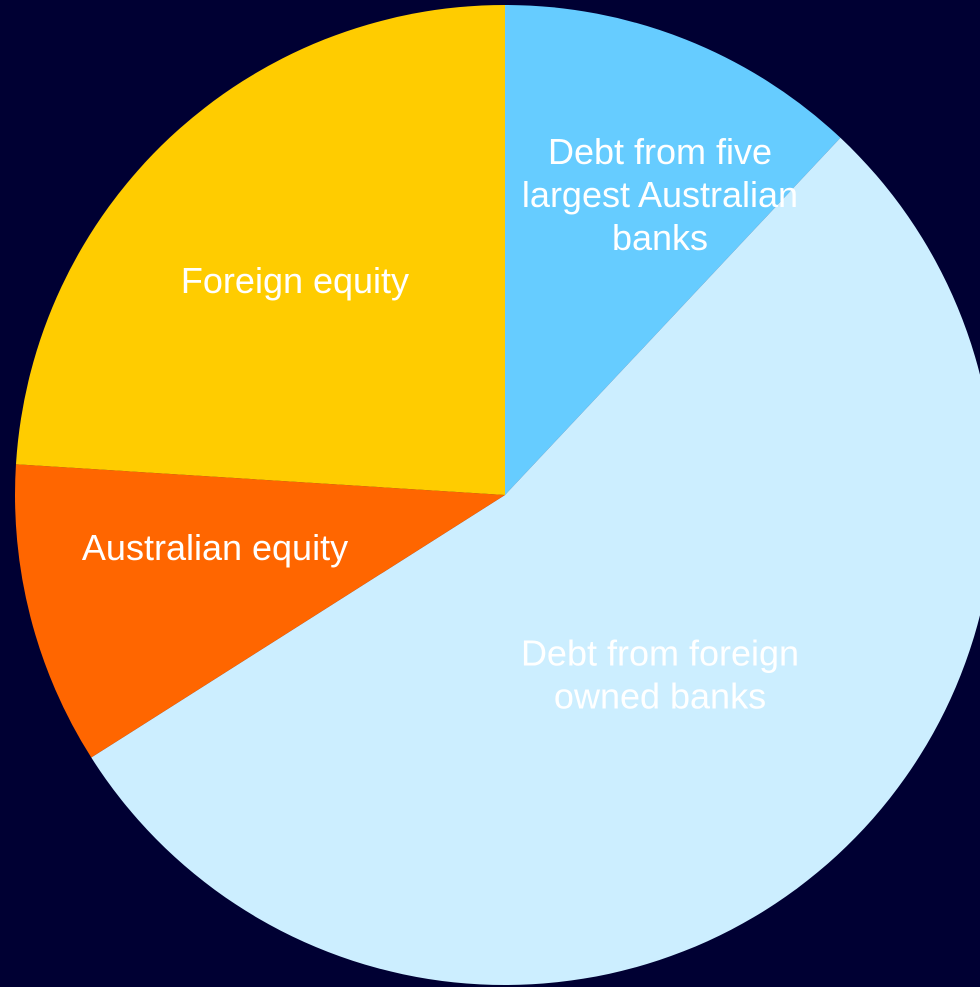 The width and height of the screenshot is (980, 987). What do you see at coordinates (215, 547) in the screenshot?
I see `slice-label: Australian equity` at bounding box center [215, 547].